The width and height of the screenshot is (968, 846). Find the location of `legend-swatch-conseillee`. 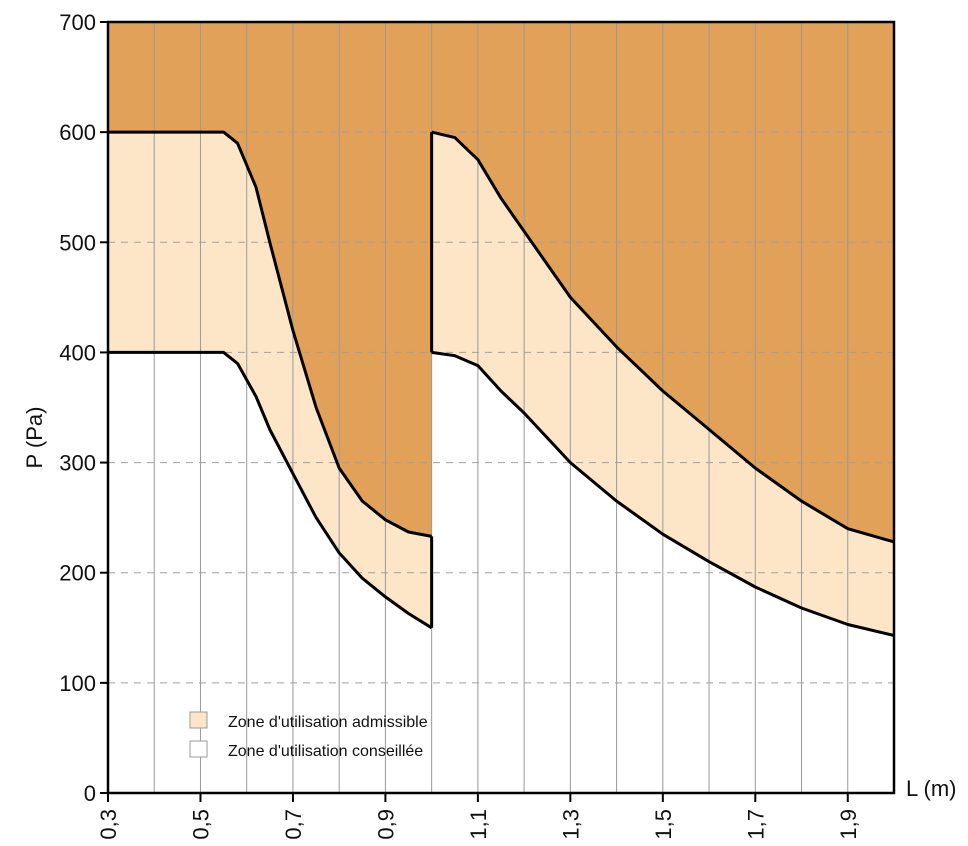

legend-swatch-conseillee is located at coordinates (198, 749).